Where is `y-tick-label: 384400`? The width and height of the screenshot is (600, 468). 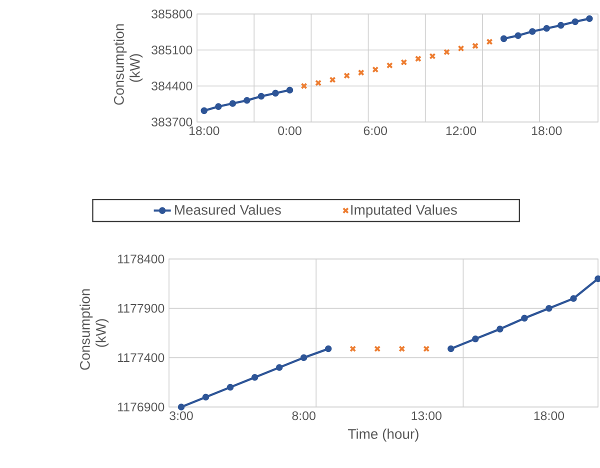 y-tick-label: 384400 is located at coordinates (172, 86).